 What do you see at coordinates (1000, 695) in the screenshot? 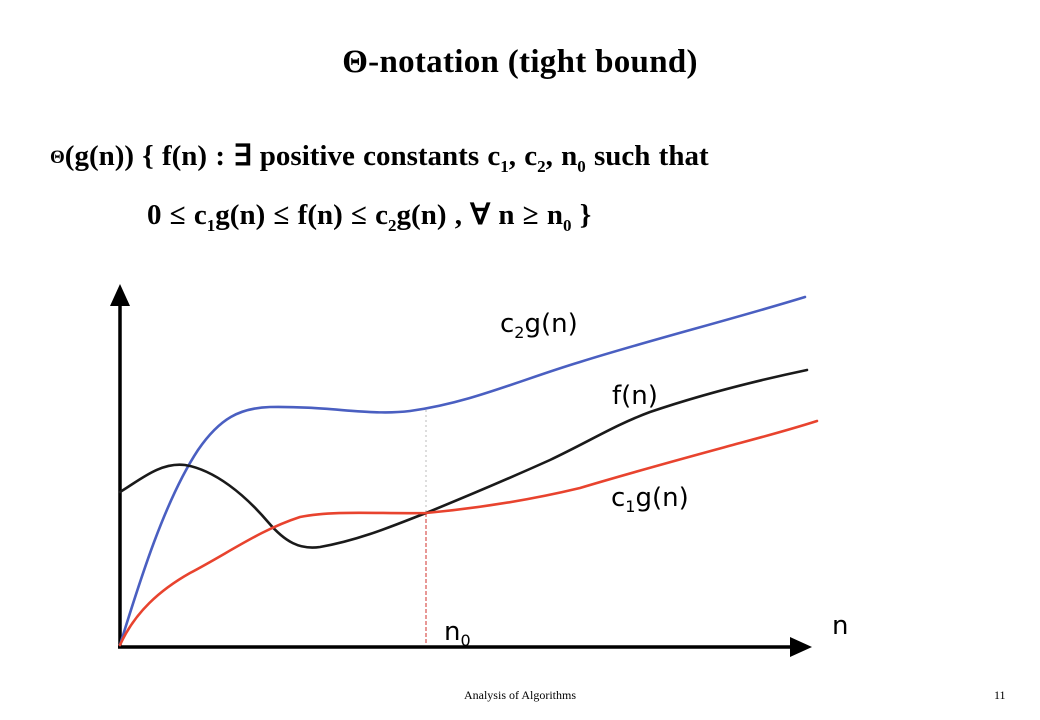
I see `page-number: 11` at bounding box center [1000, 695].